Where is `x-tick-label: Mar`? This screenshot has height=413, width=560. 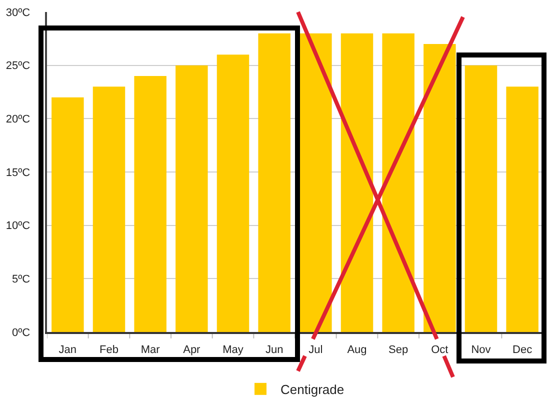 x-tick-label: Mar is located at coordinates (150, 350).